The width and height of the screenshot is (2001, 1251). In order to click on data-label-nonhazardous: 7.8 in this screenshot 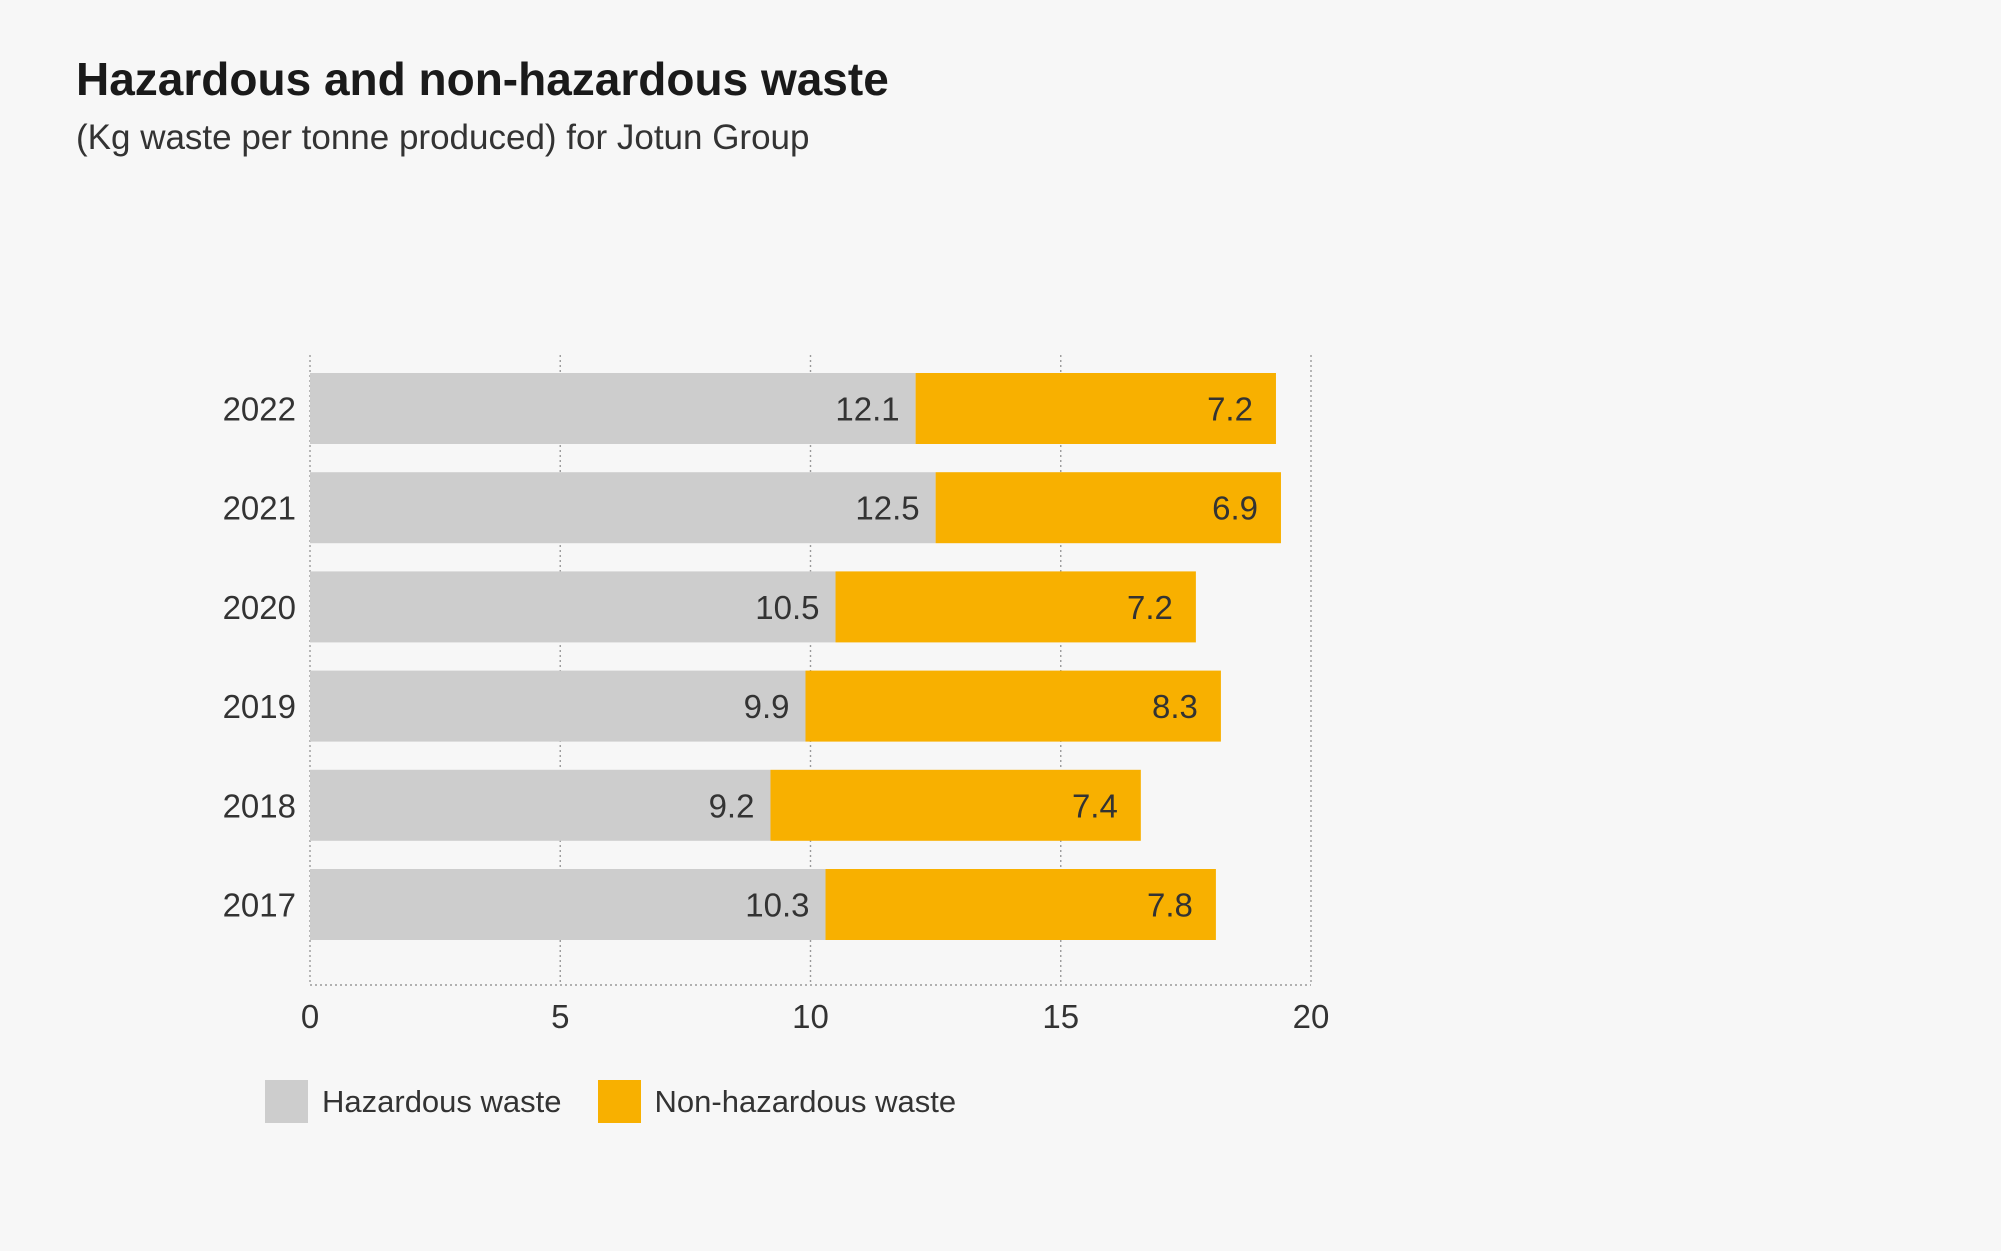, I will do `click(1170, 905)`.